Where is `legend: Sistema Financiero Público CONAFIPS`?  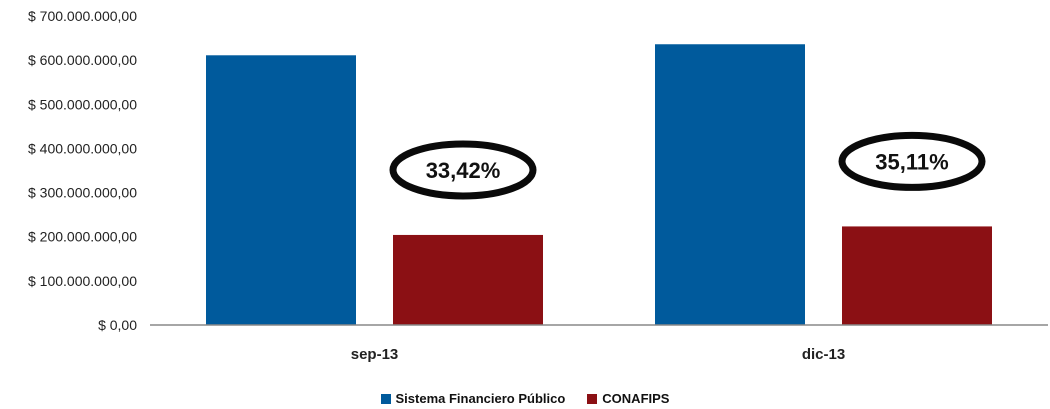 legend: Sistema Financiero Público CONAFIPS is located at coordinates (525, 399).